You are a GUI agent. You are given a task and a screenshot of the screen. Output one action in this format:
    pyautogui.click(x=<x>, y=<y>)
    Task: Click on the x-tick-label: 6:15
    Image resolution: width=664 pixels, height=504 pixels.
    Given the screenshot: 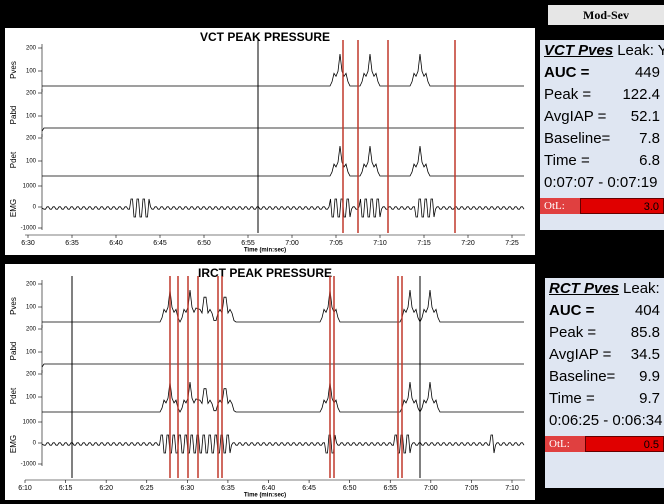 What is the action you would take?
    pyautogui.click(x=66, y=488)
    